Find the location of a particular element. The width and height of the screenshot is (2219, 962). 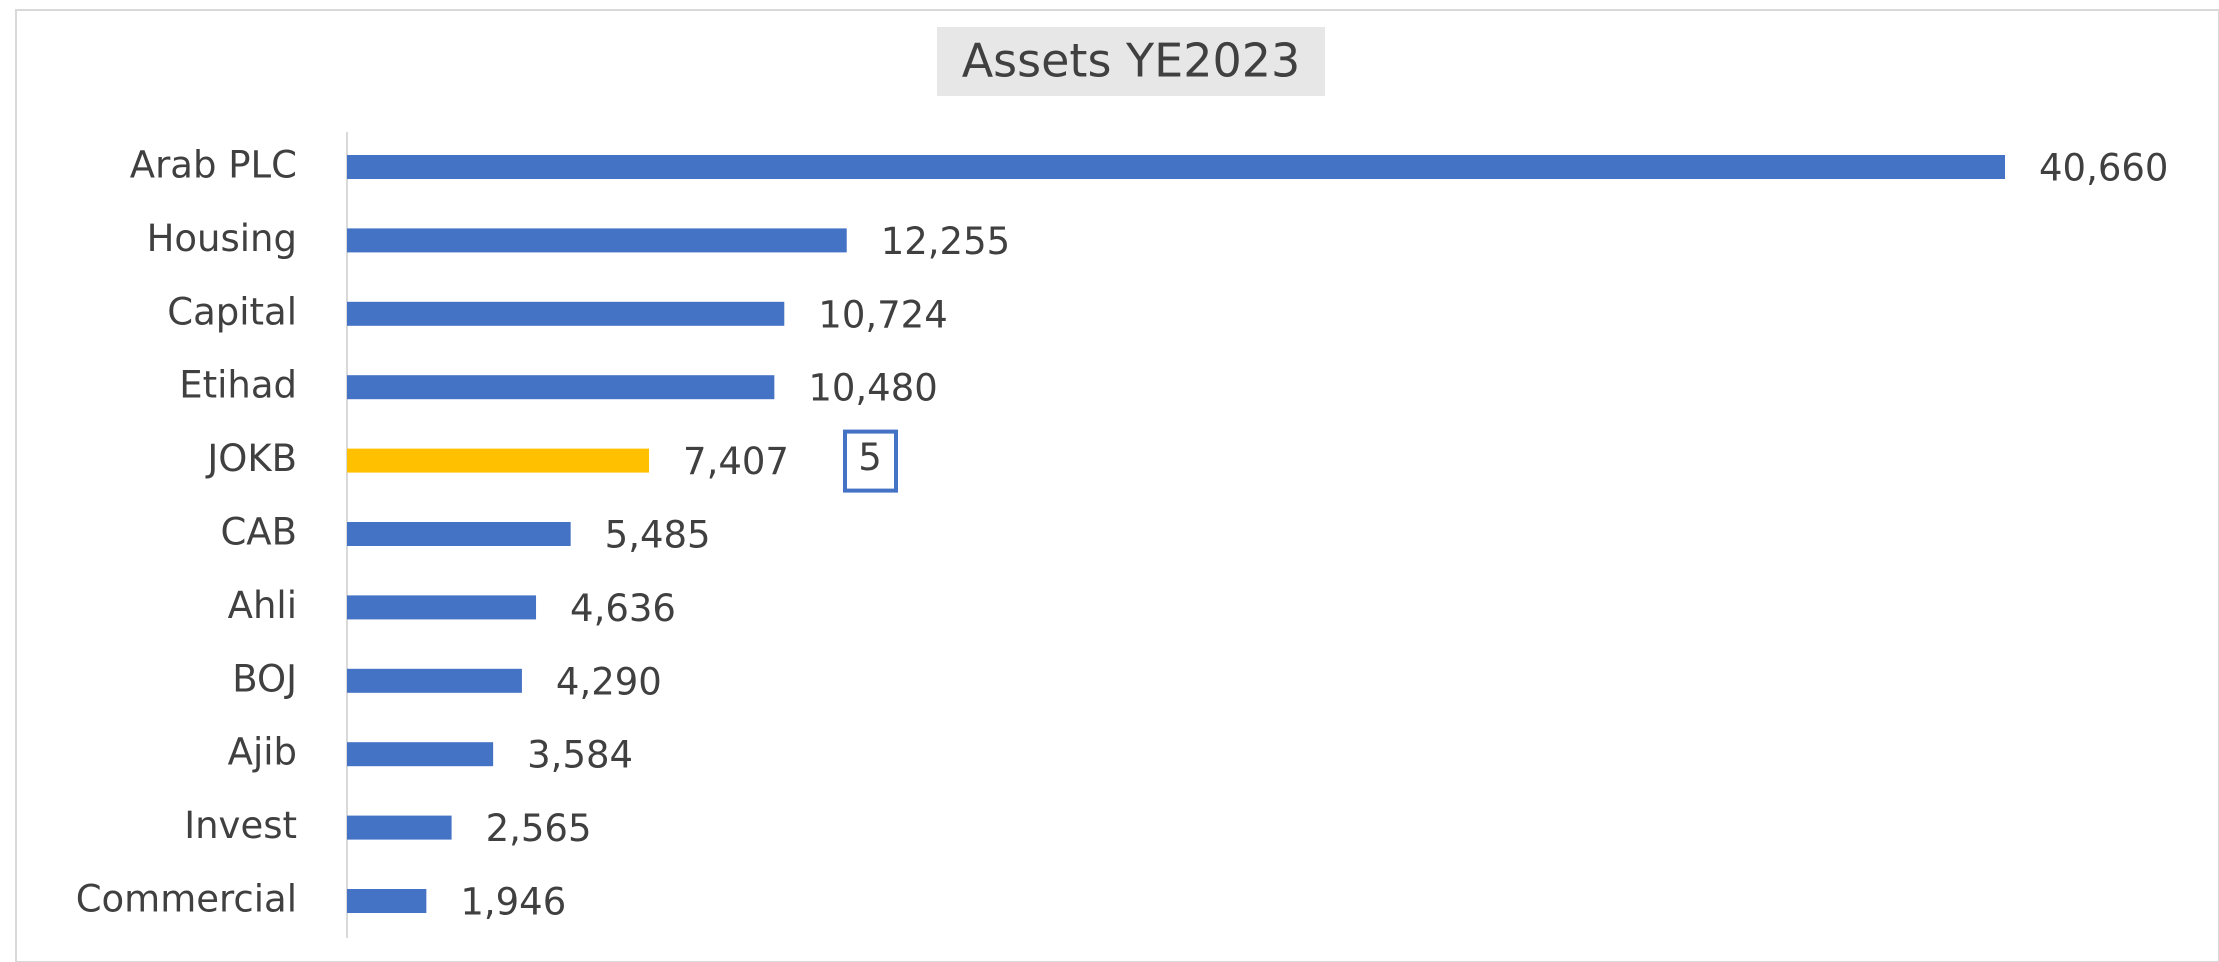

category-label: CAB is located at coordinates (258, 532).